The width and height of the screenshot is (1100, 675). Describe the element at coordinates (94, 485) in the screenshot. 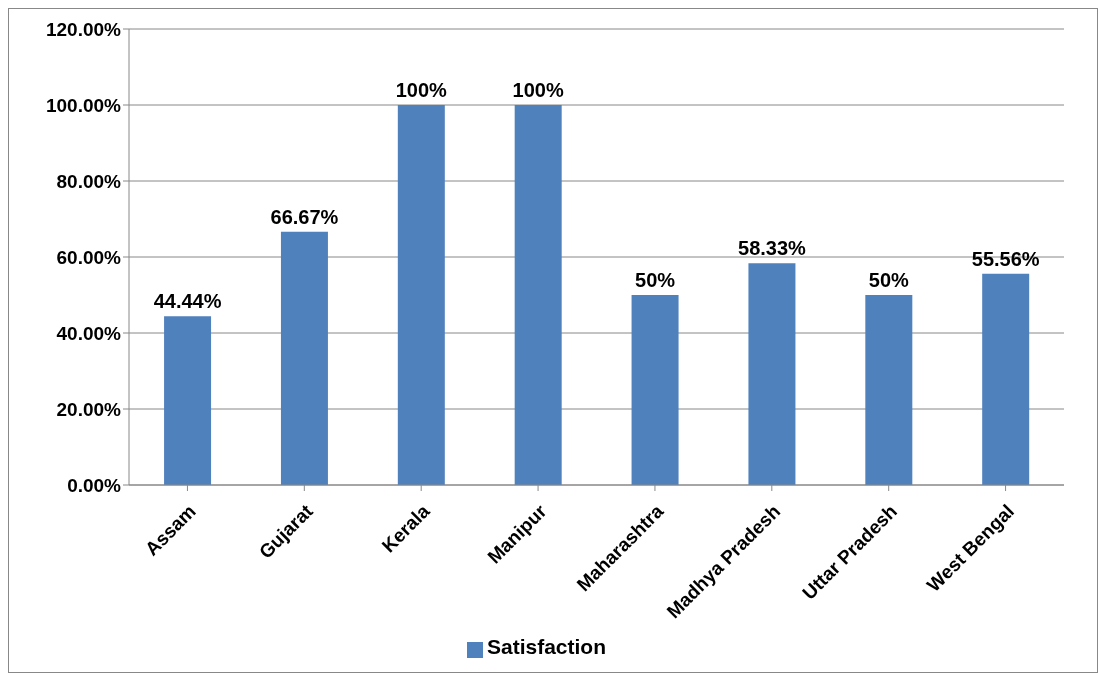

I see `y-tick-label: 0.00%` at that location.